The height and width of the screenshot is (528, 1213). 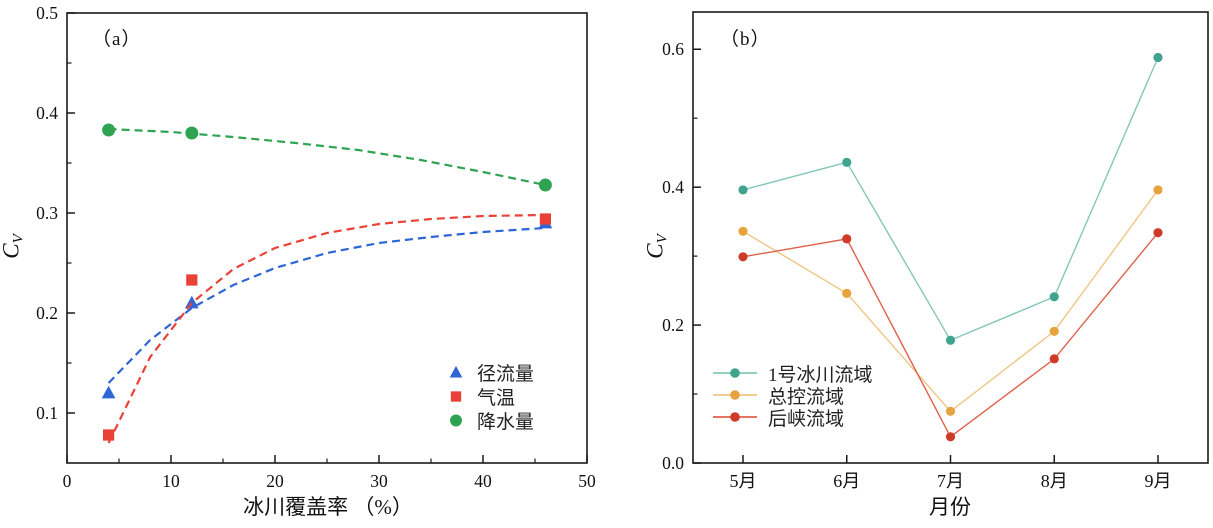 What do you see at coordinates (745, 39) in the screenshot?
I see `panel-b-title: （b）` at bounding box center [745, 39].